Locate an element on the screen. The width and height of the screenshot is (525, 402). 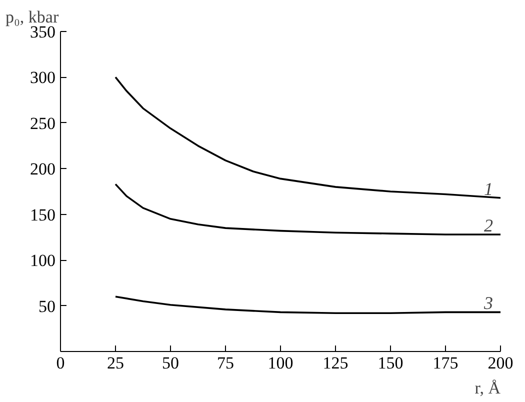
x-axis-title: r, Å is located at coordinates (488, 388).